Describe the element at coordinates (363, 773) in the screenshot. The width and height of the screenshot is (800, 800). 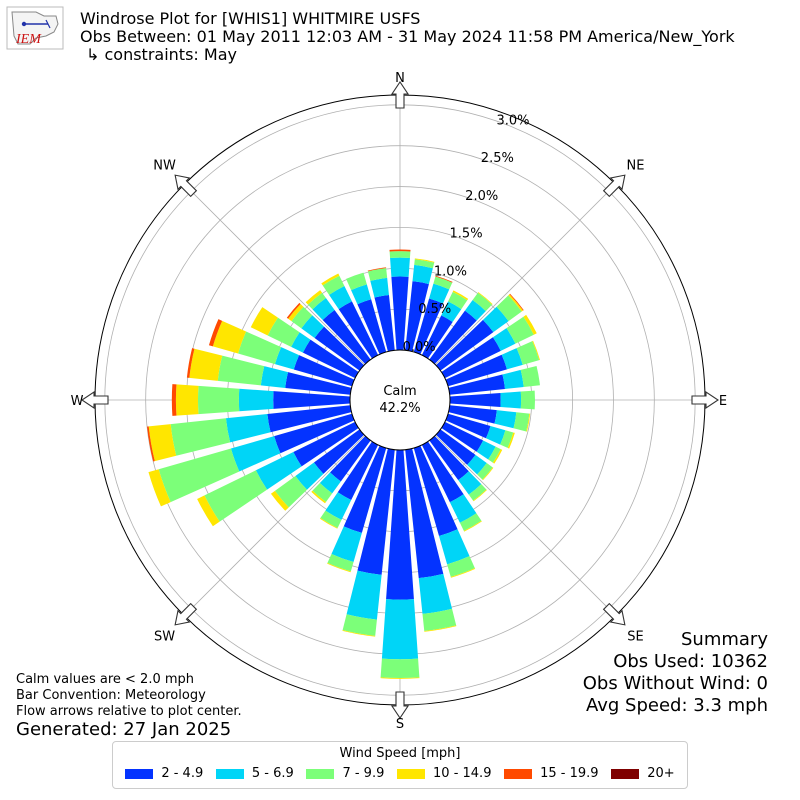
I see `legend-label: 7 - 9.9` at that location.